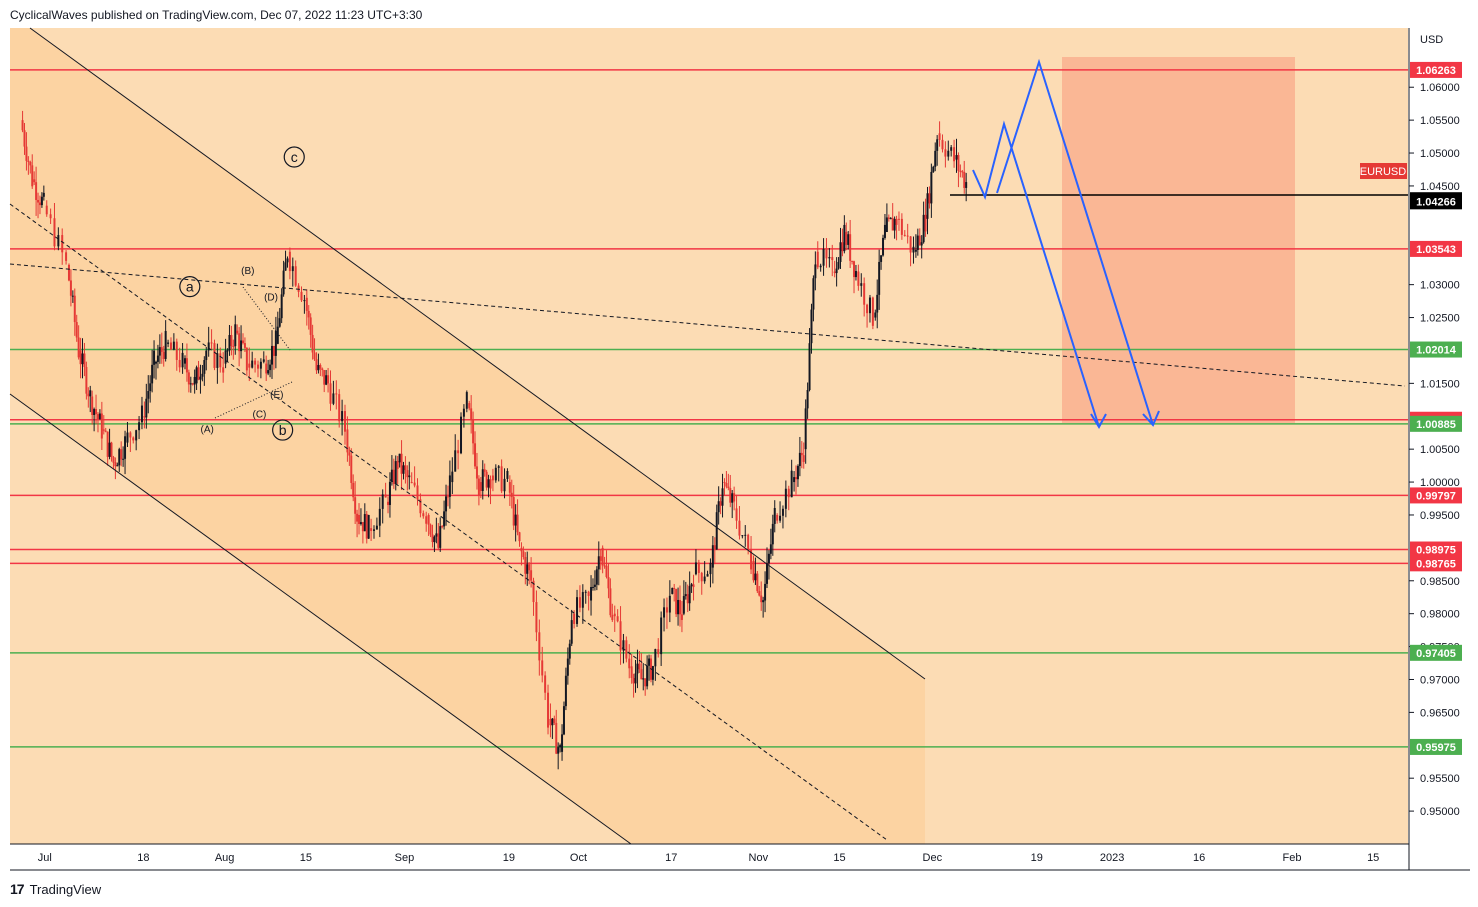  What do you see at coordinates (1440, 812) in the screenshot?
I see `price-tick-label: 0.95000` at bounding box center [1440, 812].